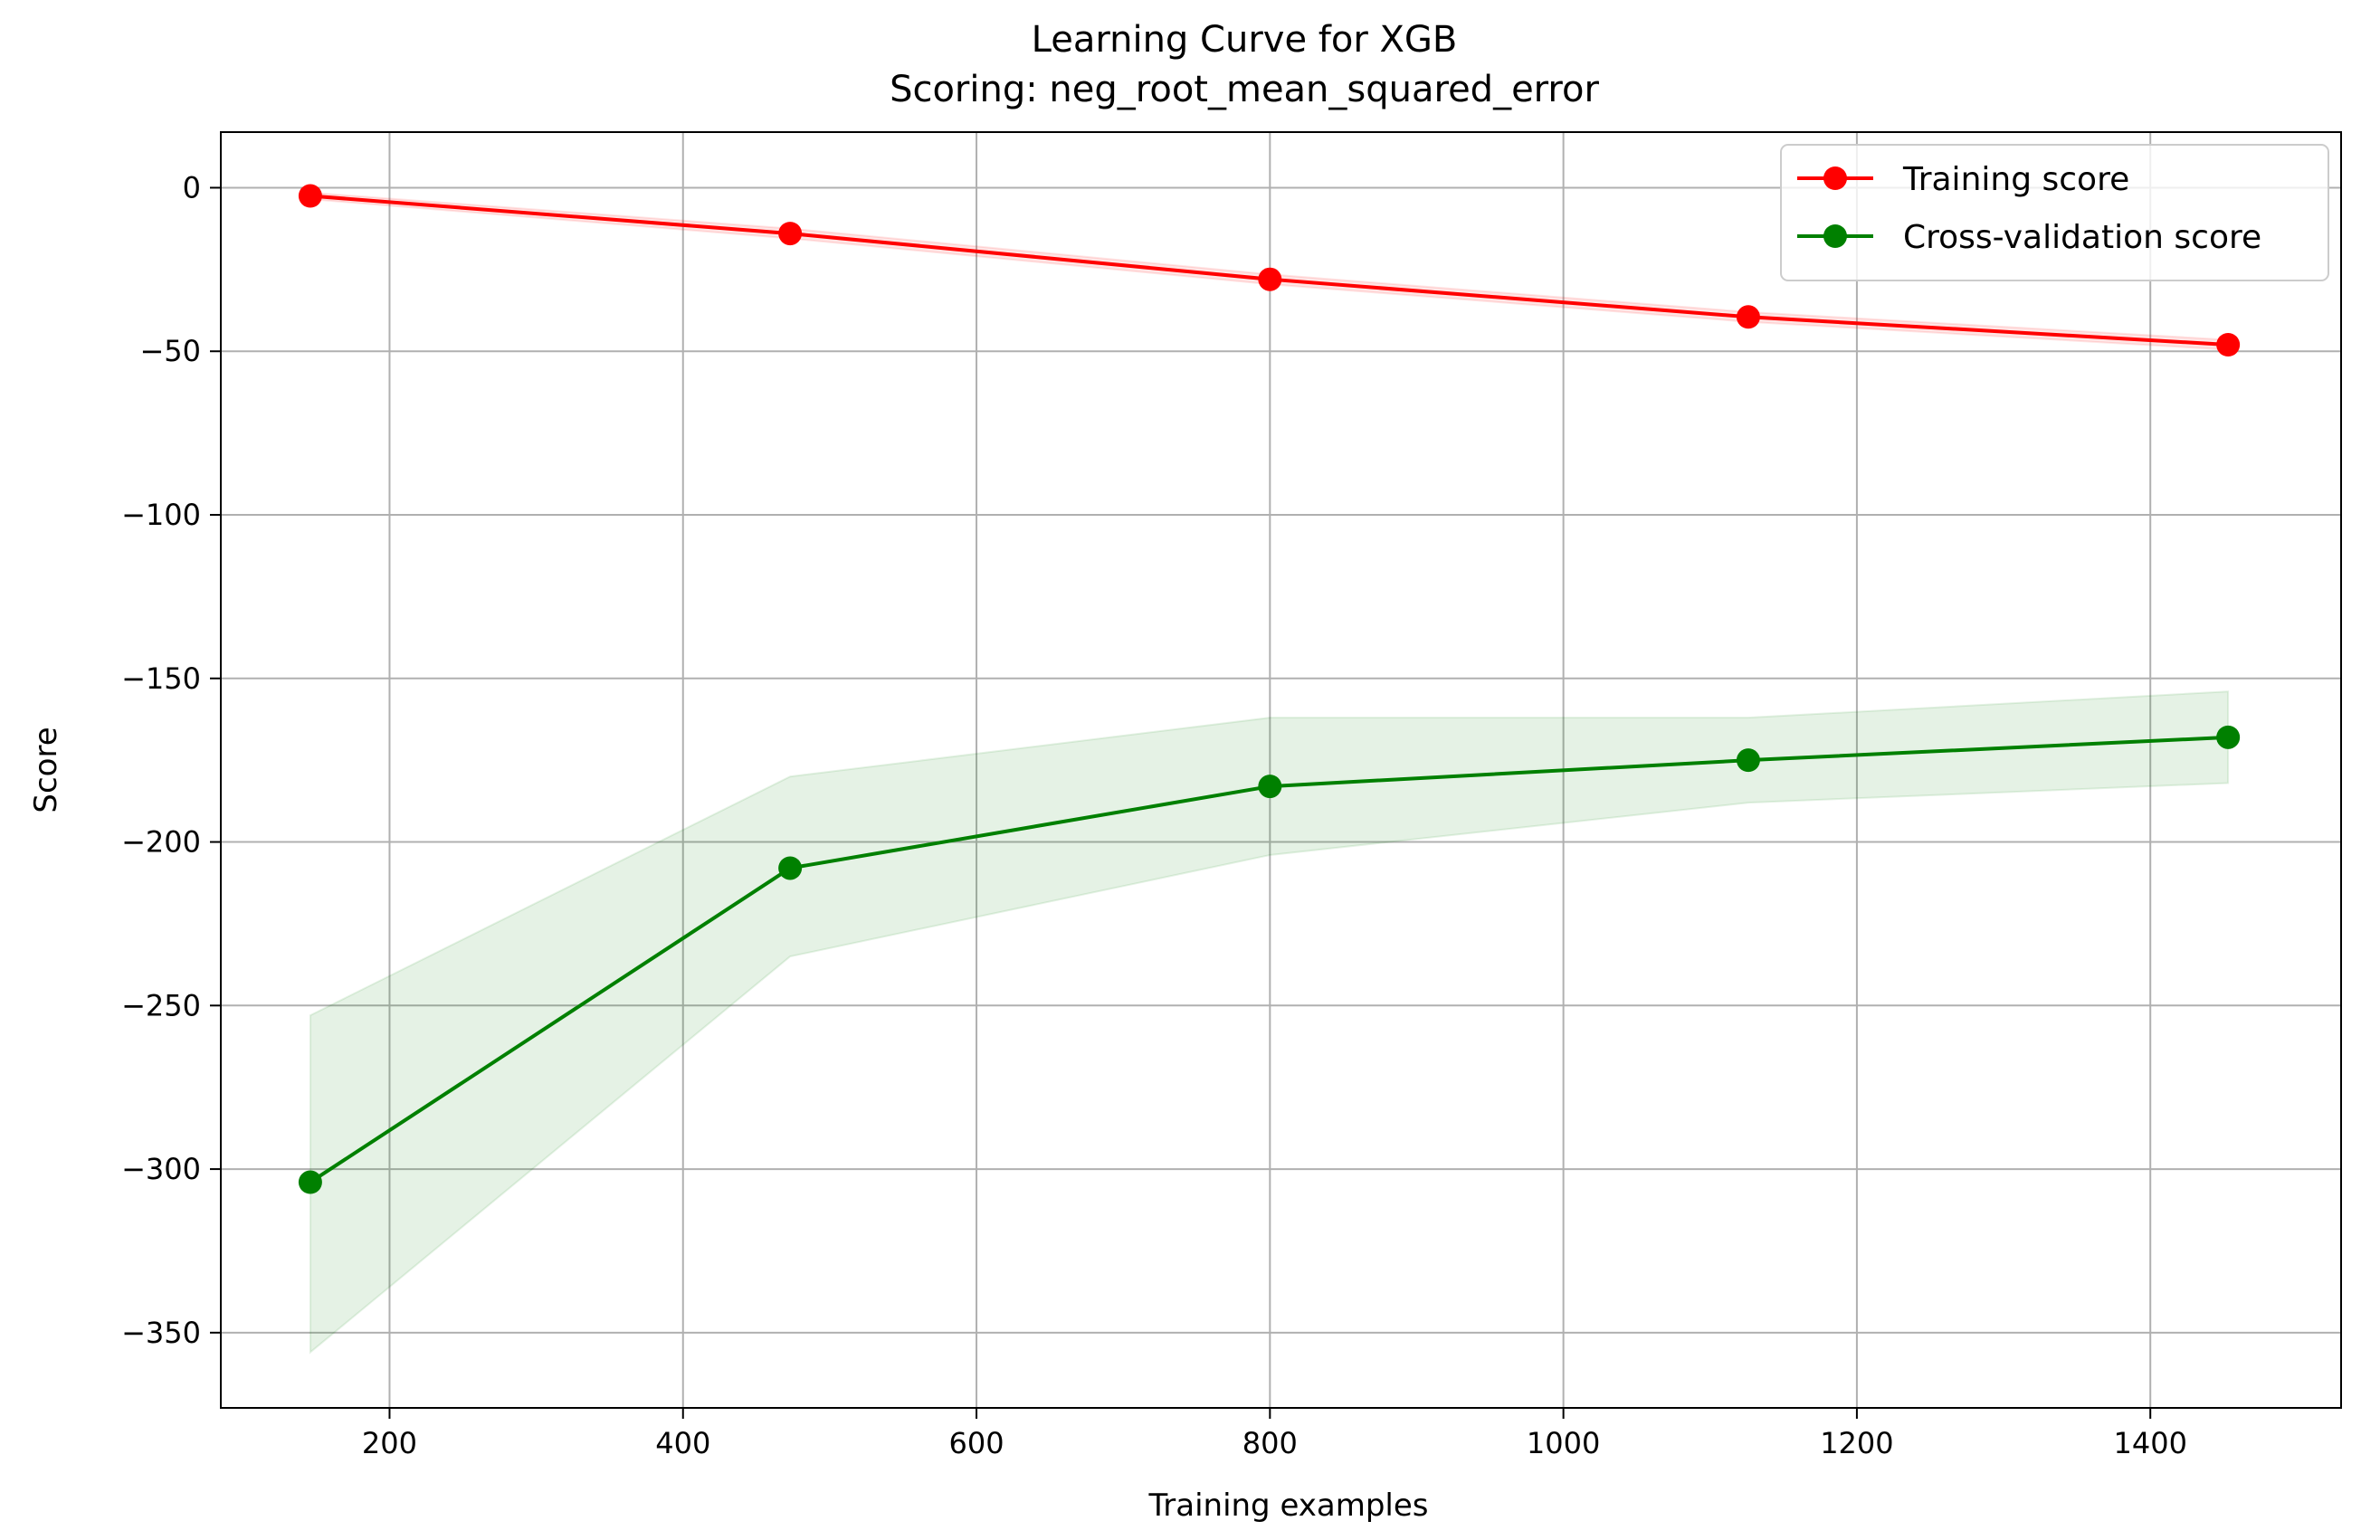 This screenshot has height=1540, width=2380. What do you see at coordinates (1245, 40) in the screenshot?
I see `chart-title: Learning Curve for XGB` at bounding box center [1245, 40].